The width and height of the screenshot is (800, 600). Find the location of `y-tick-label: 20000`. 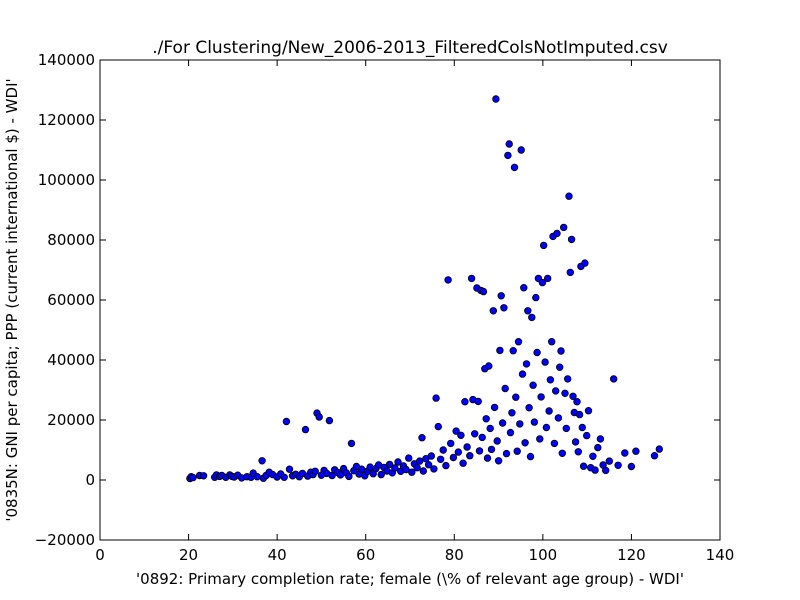

y-tick-label: 20000 is located at coordinates (71, 420).